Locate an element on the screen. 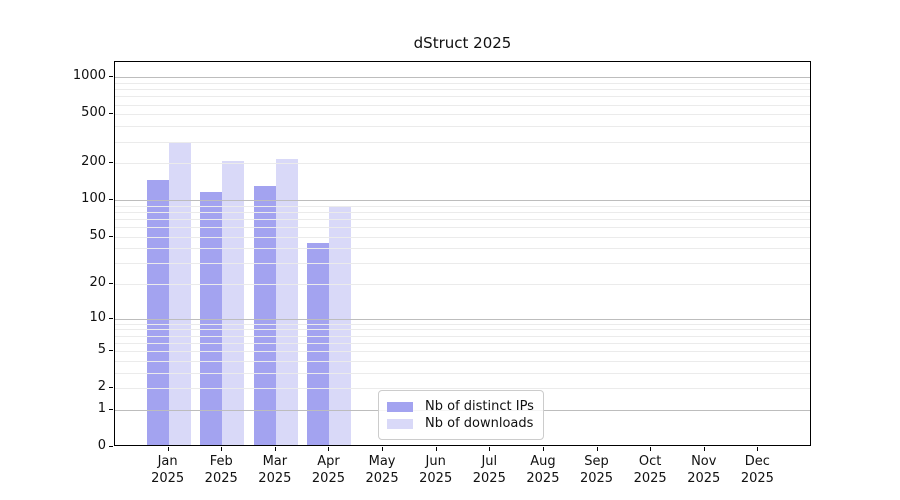 The width and height of the screenshot is (900, 500). x-tick-month: Sep is located at coordinates (596, 461).